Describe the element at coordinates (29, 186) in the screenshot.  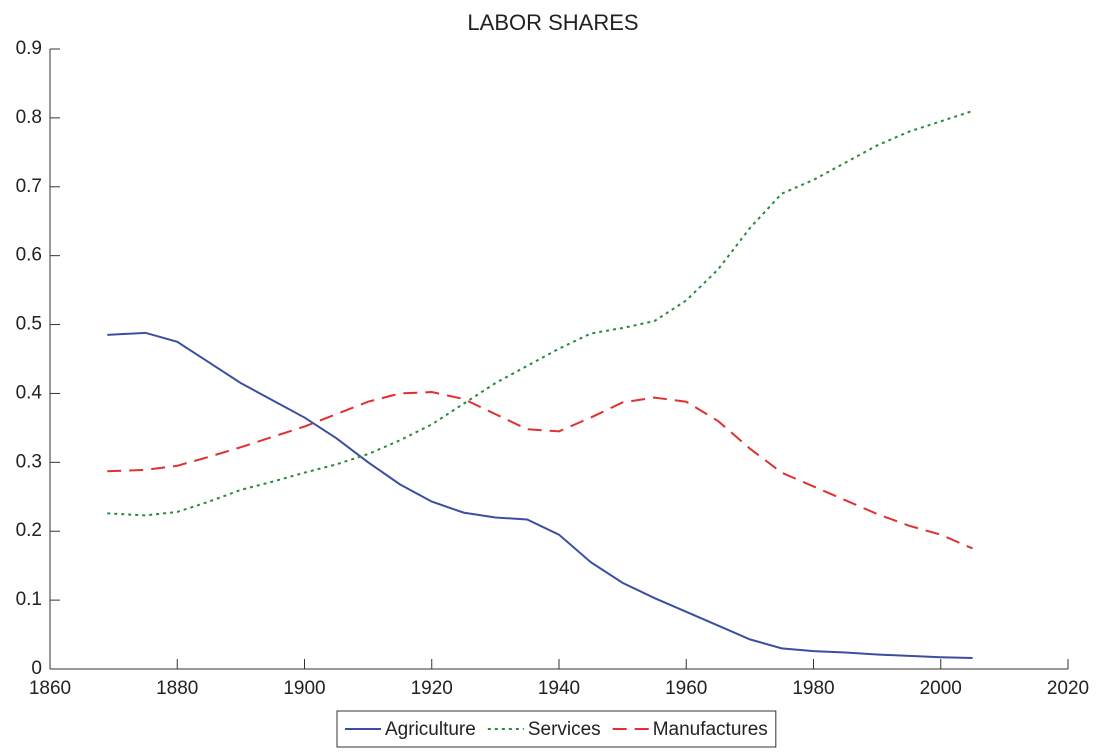
I see `y-tick-label: 0.7` at that location.